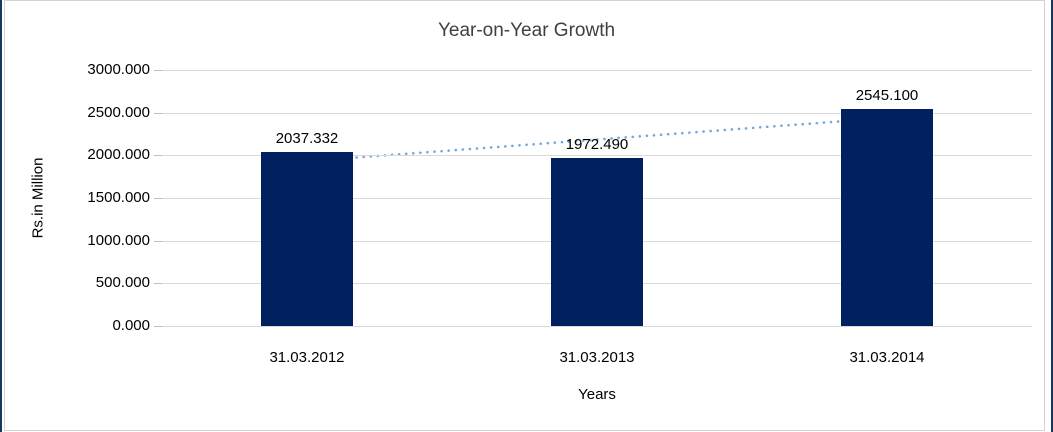 This screenshot has width=1053, height=432. What do you see at coordinates (887, 95) in the screenshot?
I see `data-label: 2545.100` at bounding box center [887, 95].